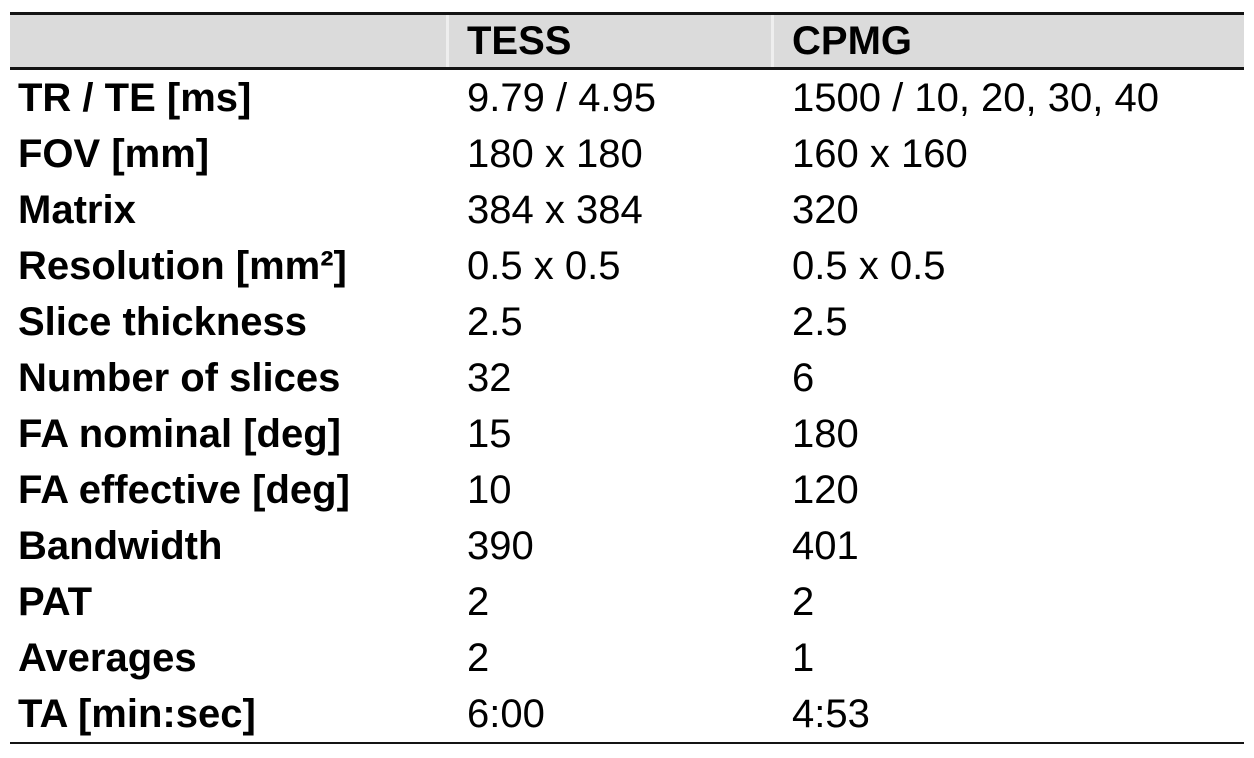 The width and height of the screenshot is (1254, 758). I want to click on tess-value: 6:00, so click(608, 715).